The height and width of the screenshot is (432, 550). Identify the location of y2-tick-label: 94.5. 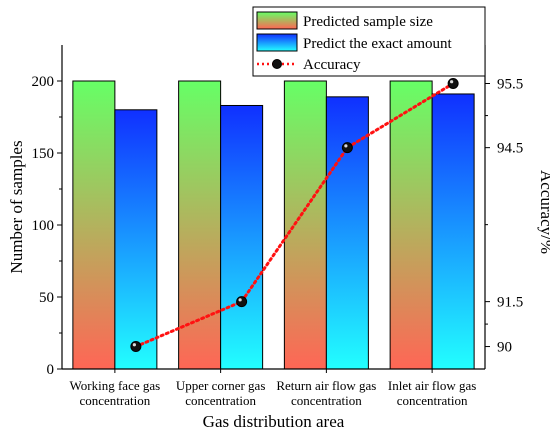
(510, 149).